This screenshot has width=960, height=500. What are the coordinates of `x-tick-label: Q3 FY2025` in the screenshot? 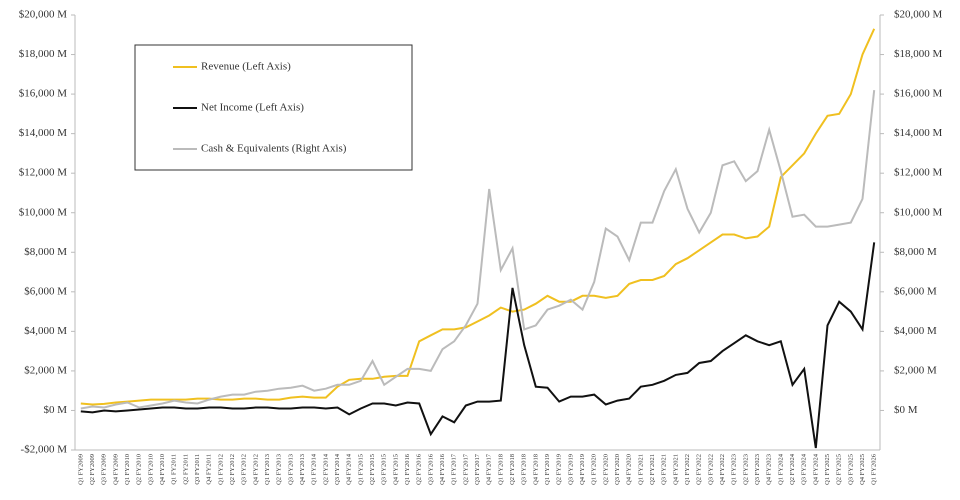 It's located at (850, 469).